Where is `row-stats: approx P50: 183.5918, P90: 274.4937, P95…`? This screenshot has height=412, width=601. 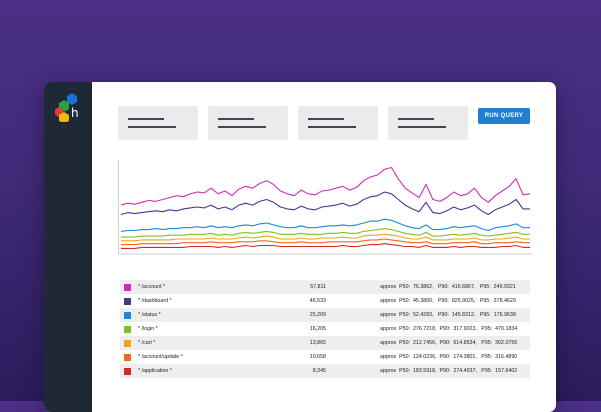
row-stats: approx P50: 183.5918, P90: 274.4937, P95… is located at coordinates (449, 370).